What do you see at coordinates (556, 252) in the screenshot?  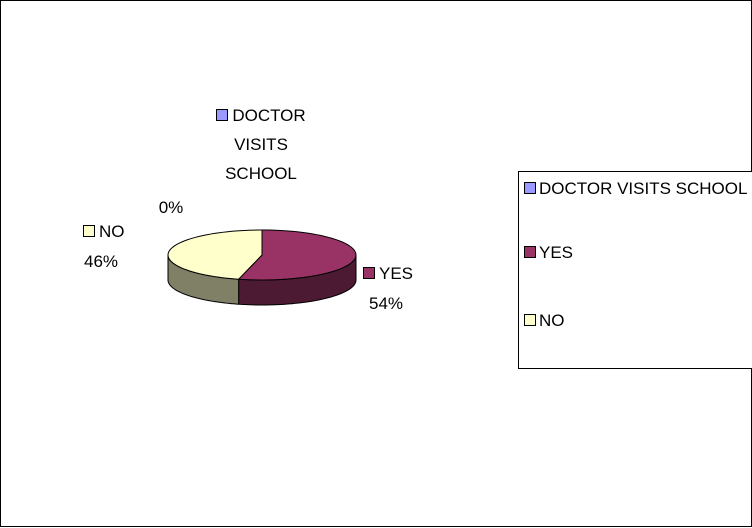 I see `legend-label: YES` at bounding box center [556, 252].